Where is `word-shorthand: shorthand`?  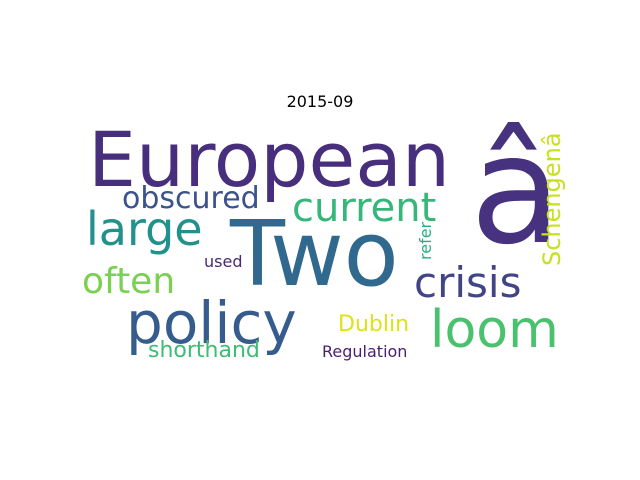 word-shorthand: shorthand is located at coordinates (204, 350).